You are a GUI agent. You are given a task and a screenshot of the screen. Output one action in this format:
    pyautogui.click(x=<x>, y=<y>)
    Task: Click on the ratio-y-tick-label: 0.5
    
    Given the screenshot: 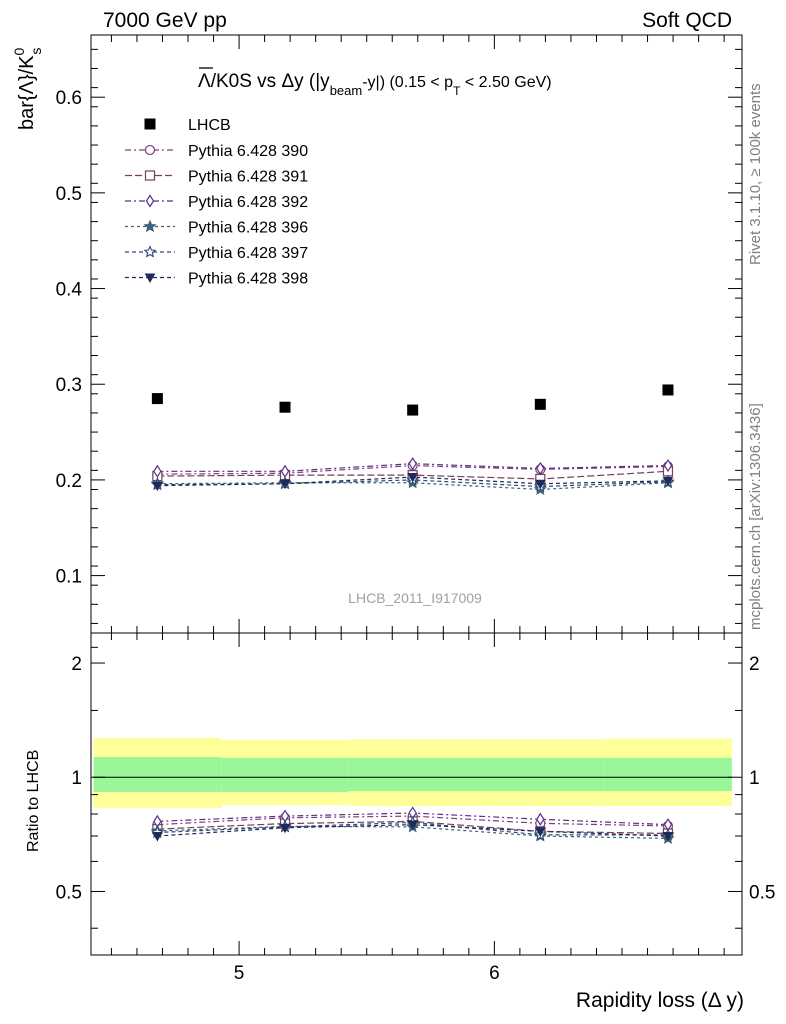 What is the action you would take?
    pyautogui.click(x=69, y=892)
    